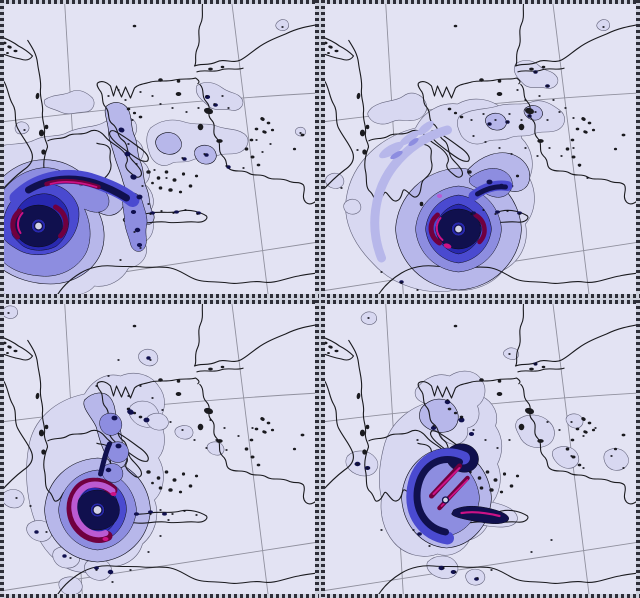 The height and width of the screenshot is (598, 640). Describe the element at coordinates (250, 149) in the screenshot. I see `graticule-line` at that location.